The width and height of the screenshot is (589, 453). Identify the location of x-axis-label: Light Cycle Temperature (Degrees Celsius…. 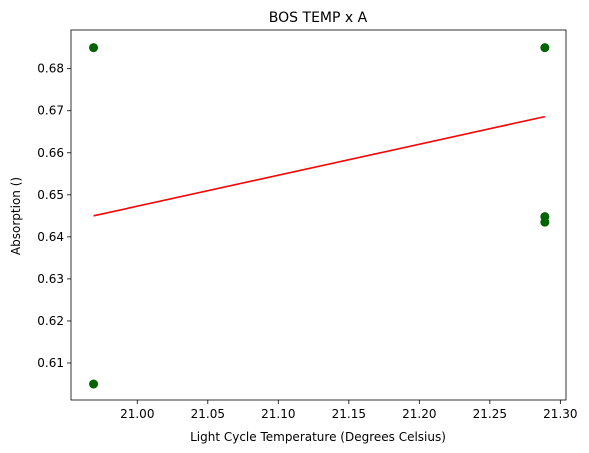
(318, 437).